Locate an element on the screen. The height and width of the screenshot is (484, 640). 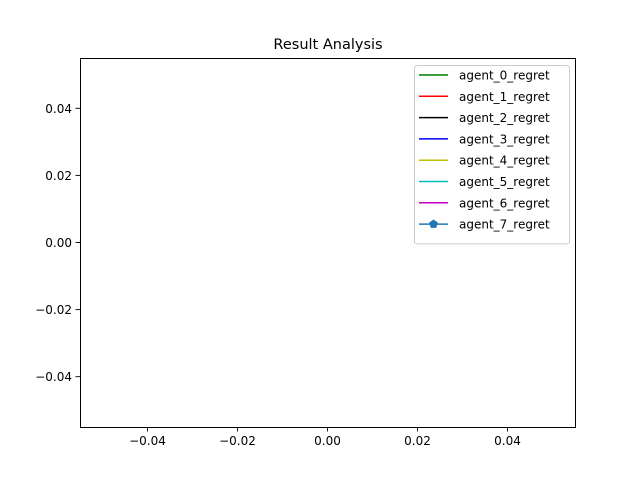
legend-item: agent_6_regret is located at coordinates (484, 203).